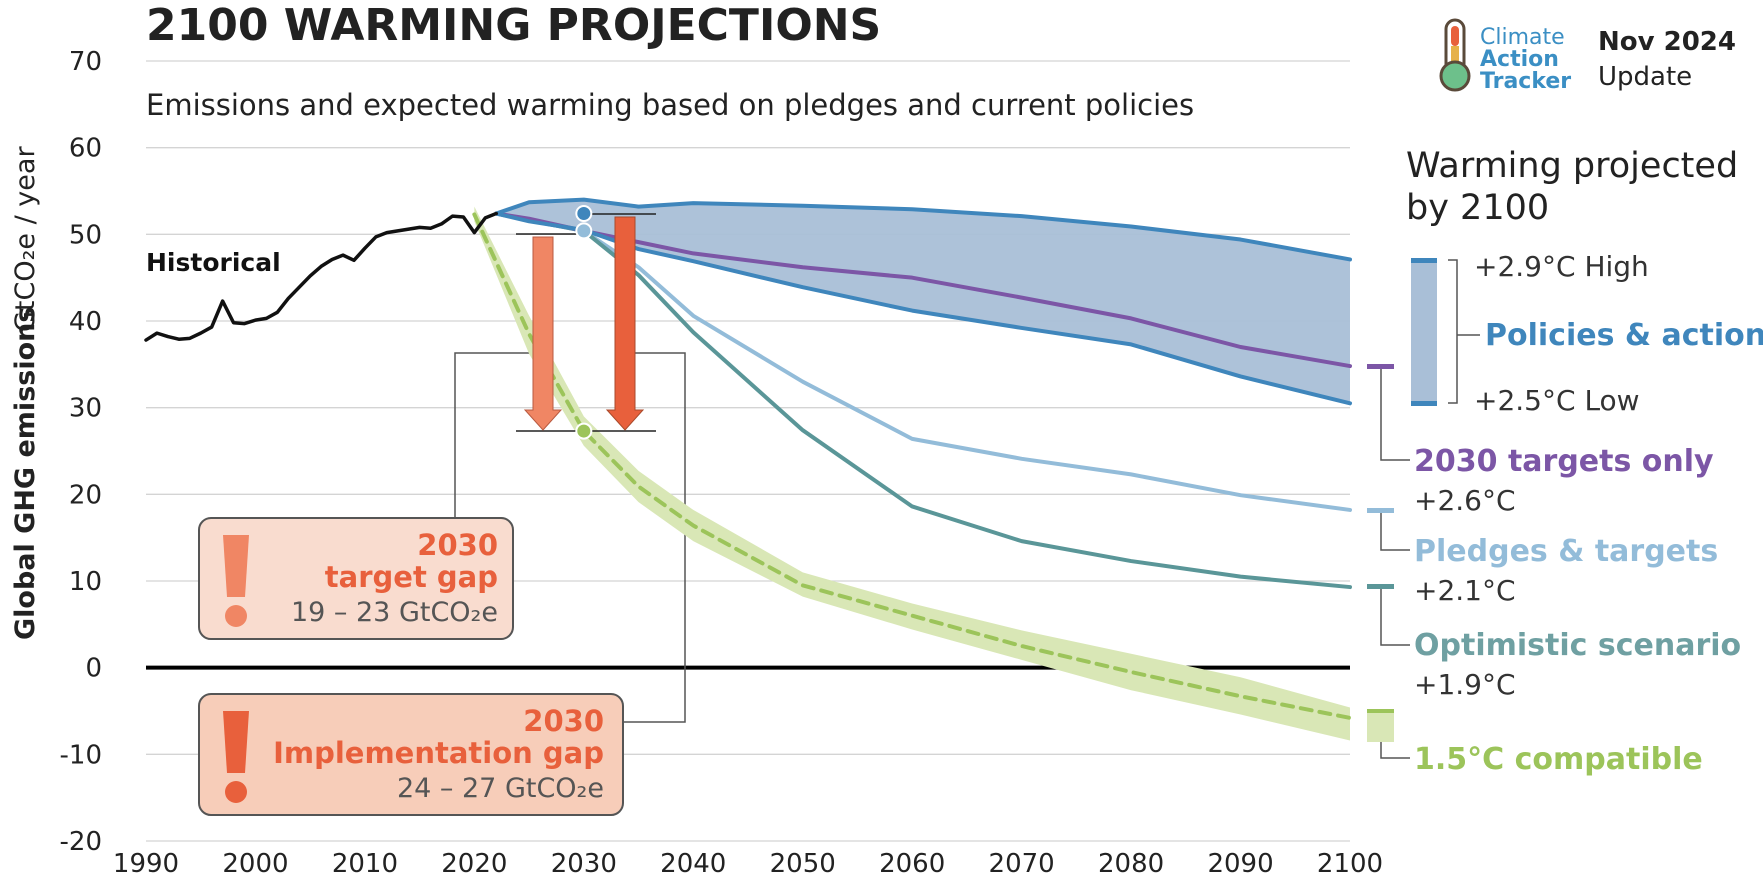 This screenshot has height=882, width=1763. I want to click on policies-label: Policies & action, so click(1624, 335).